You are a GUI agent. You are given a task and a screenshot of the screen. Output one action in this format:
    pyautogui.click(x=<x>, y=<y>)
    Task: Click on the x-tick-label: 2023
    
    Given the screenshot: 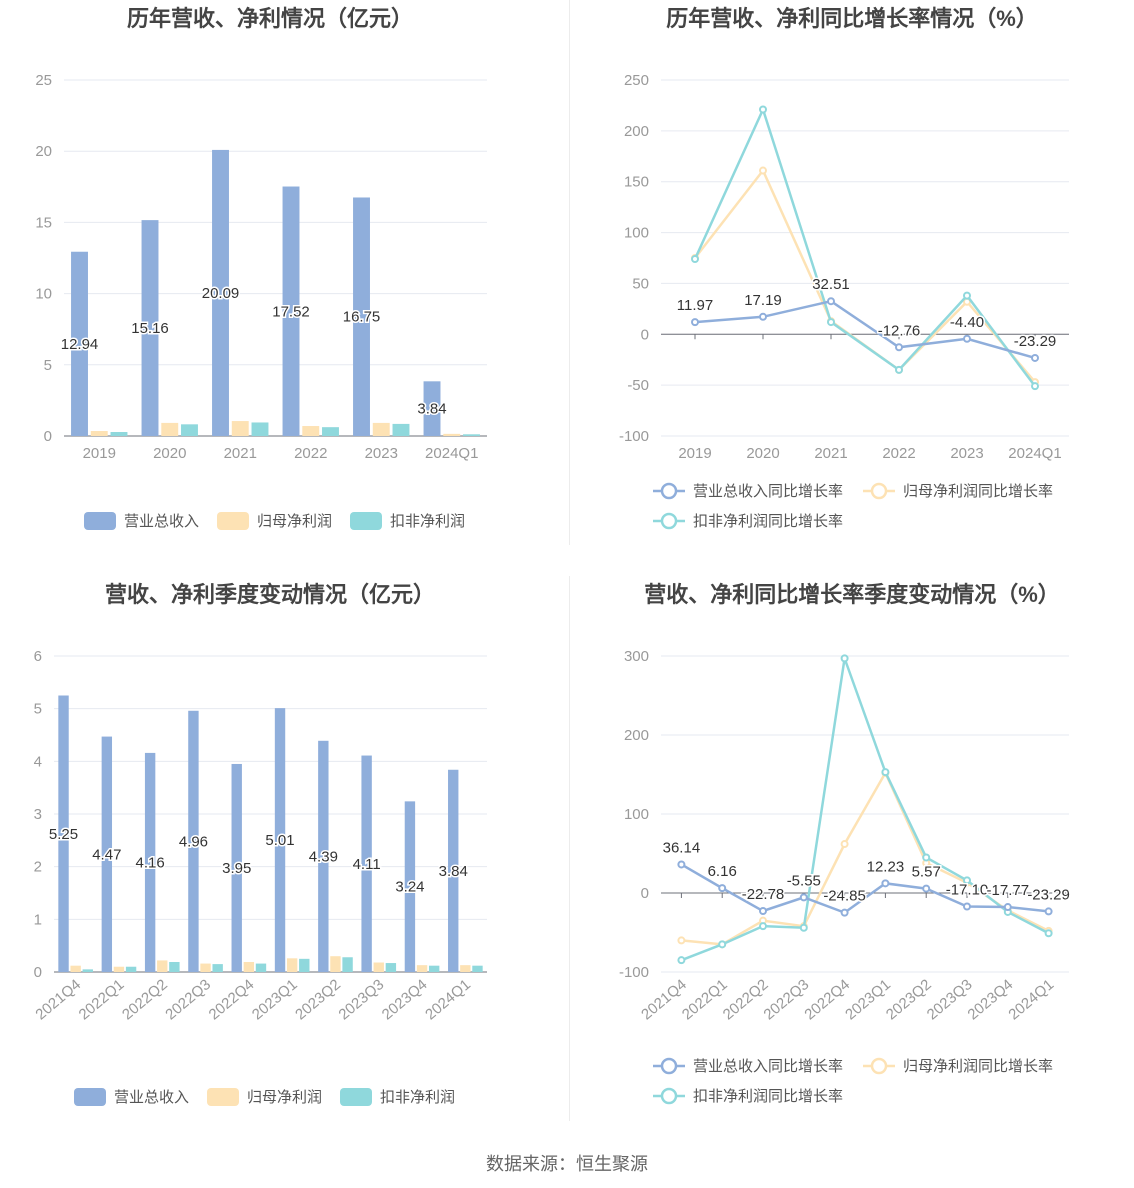 What is the action you would take?
    pyautogui.click(x=381, y=453)
    